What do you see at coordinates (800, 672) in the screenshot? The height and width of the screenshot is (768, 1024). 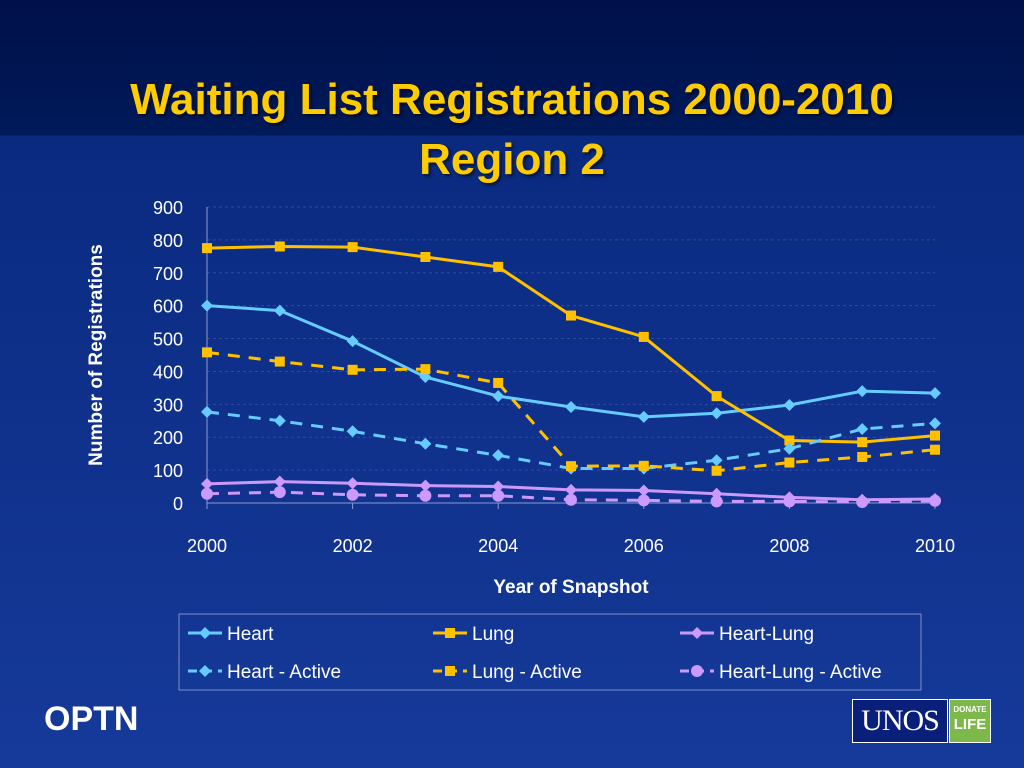 I see `legend-label: Heart-Lung - Active` at bounding box center [800, 672].